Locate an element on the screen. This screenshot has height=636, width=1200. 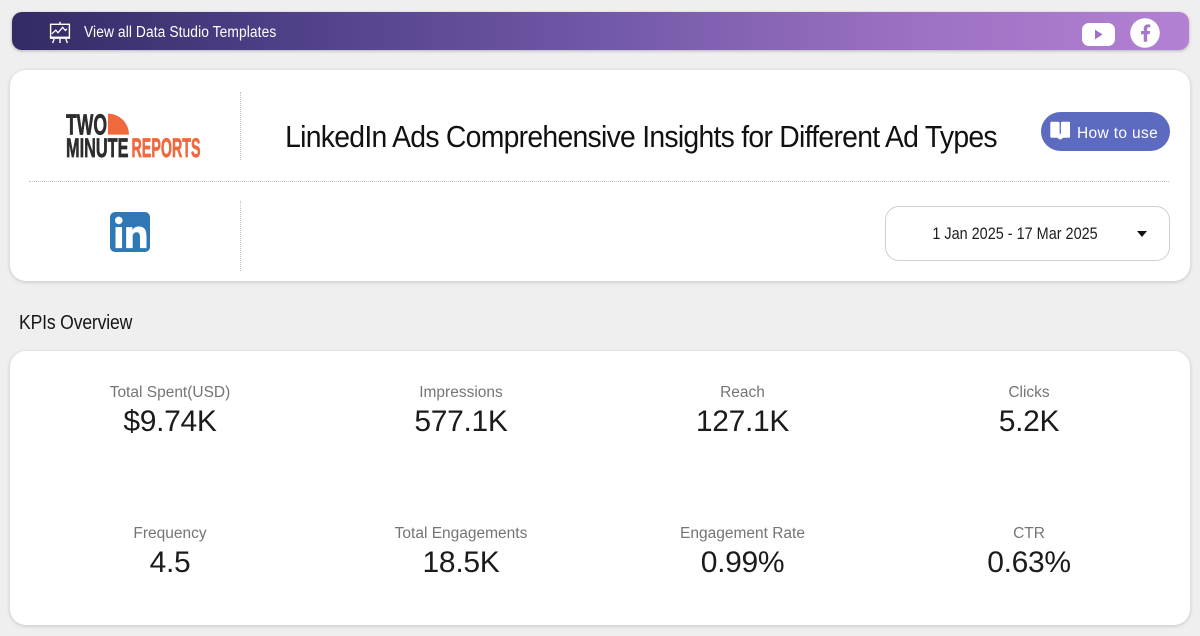
svg-text: TWO is located at coordinates (86, 126).